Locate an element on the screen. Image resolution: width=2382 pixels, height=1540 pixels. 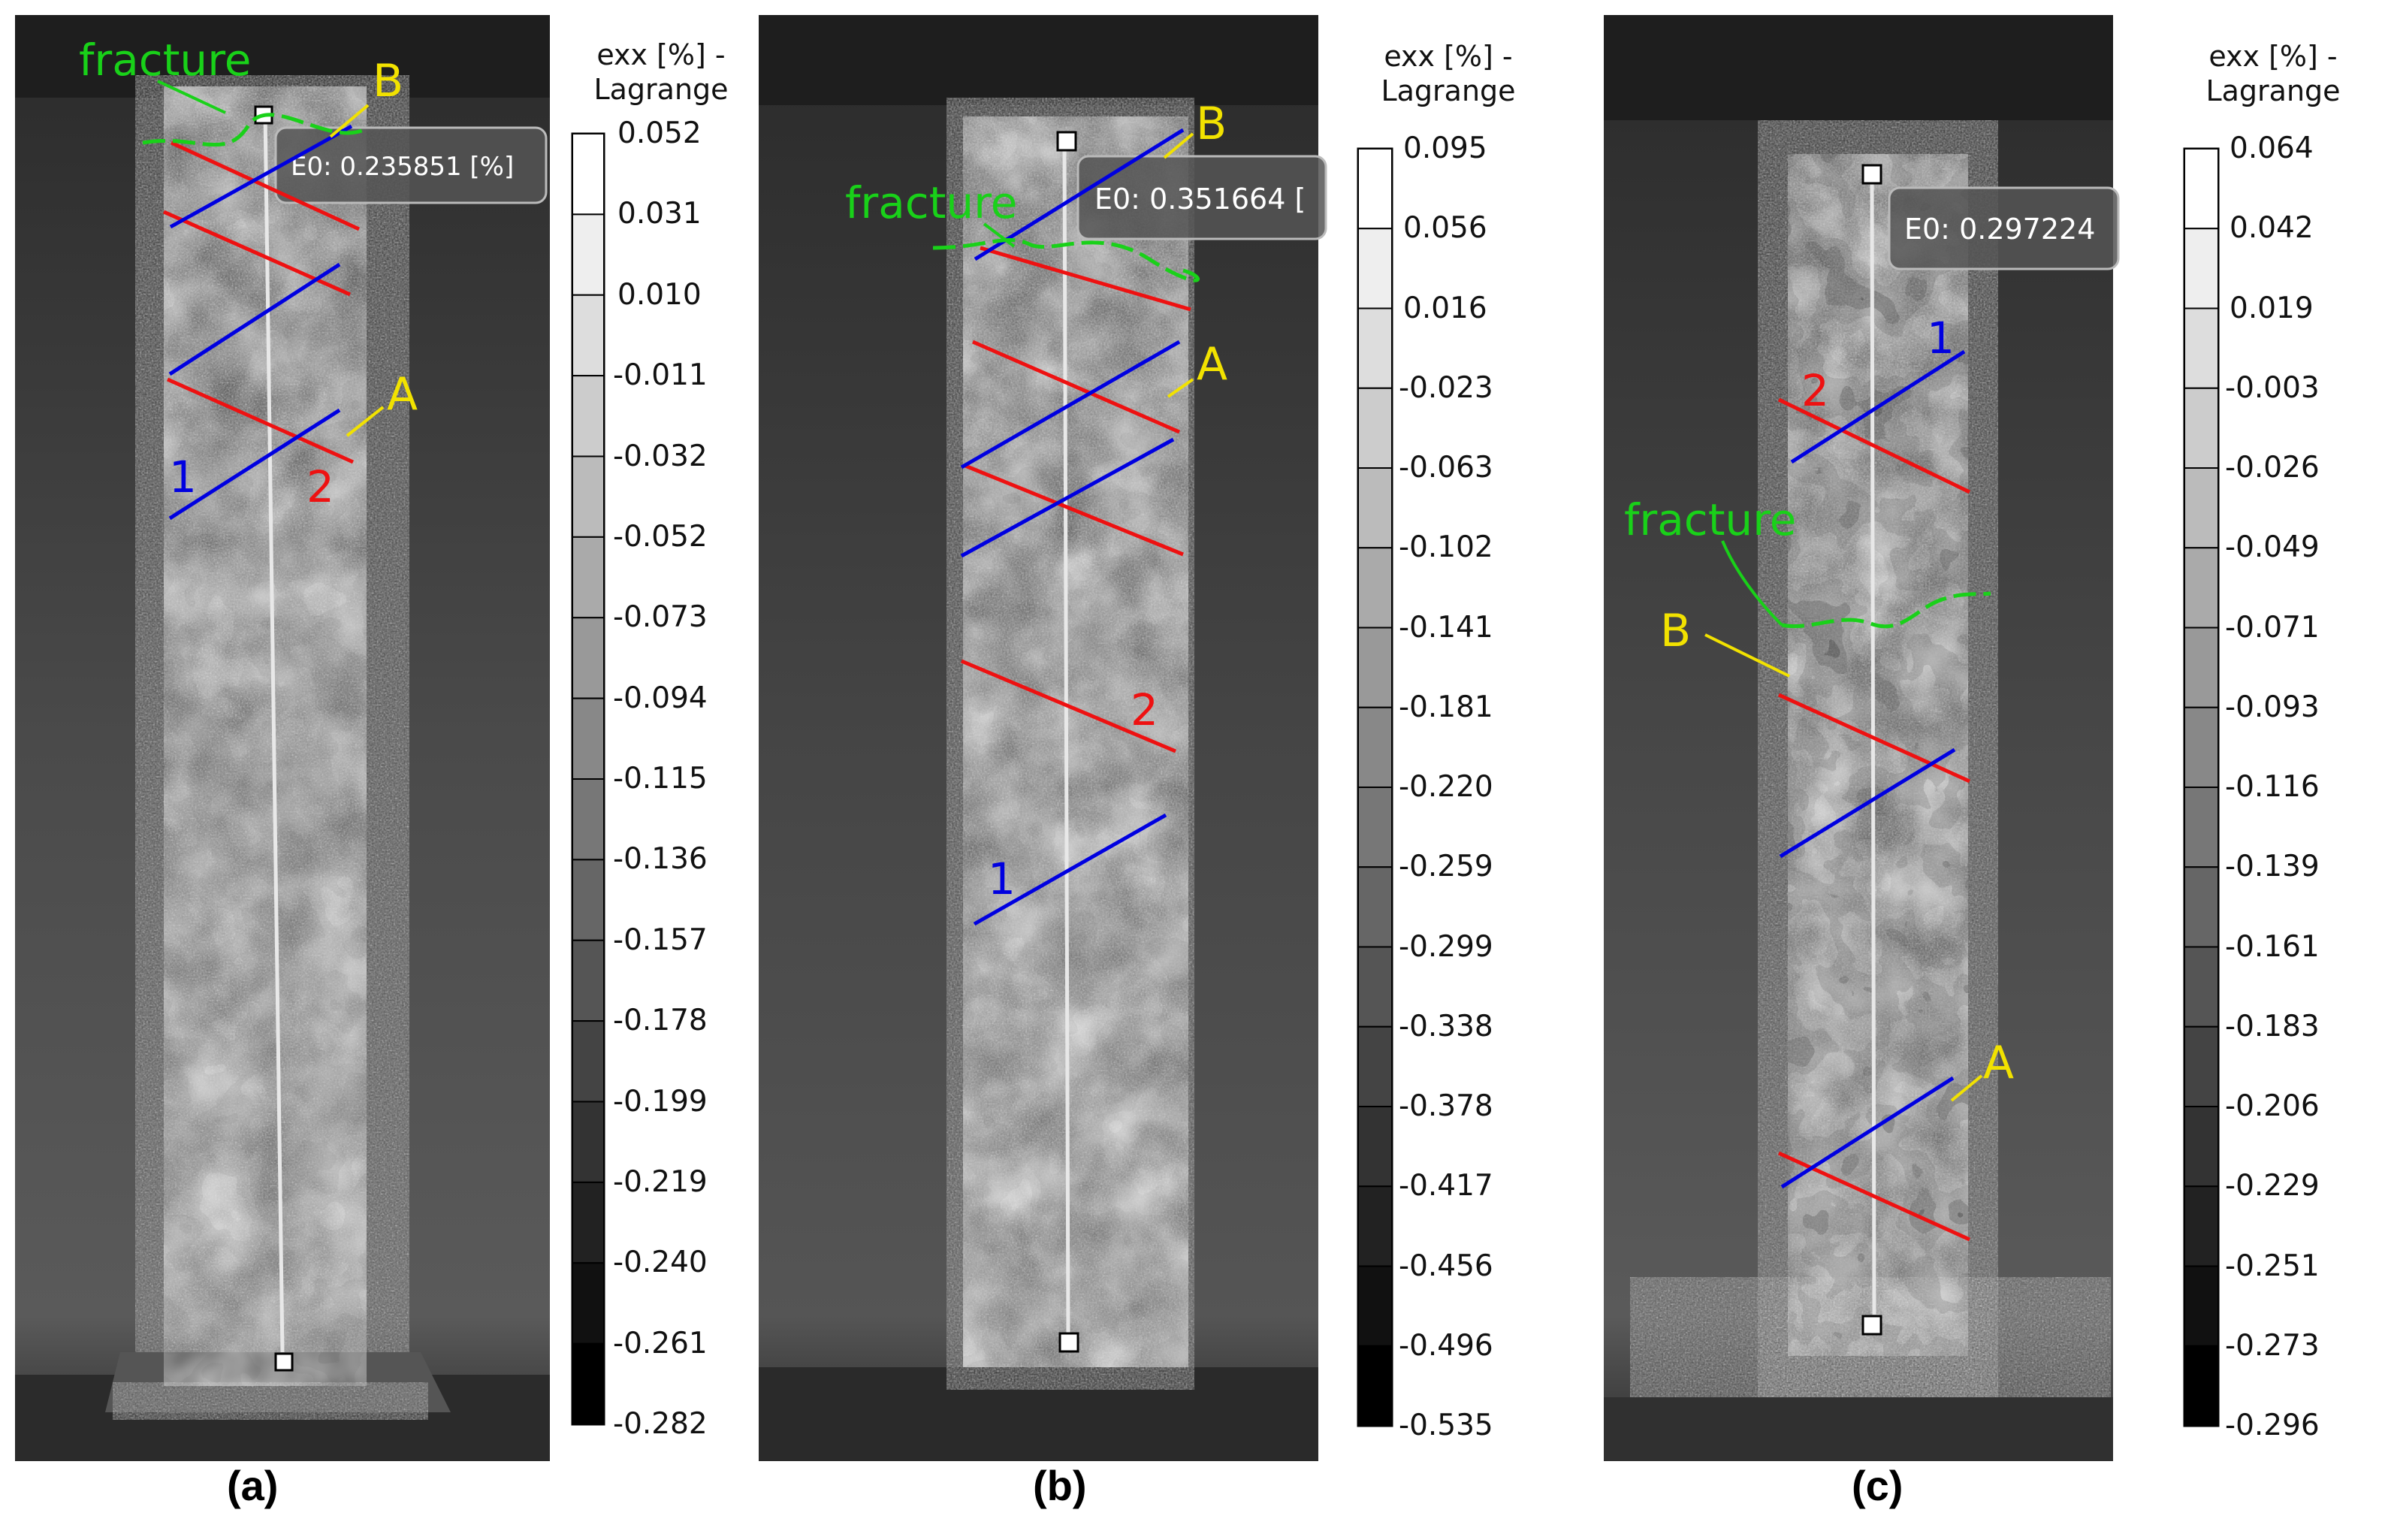
colorbar-tick-label: -0.259 is located at coordinates (1446, 867).